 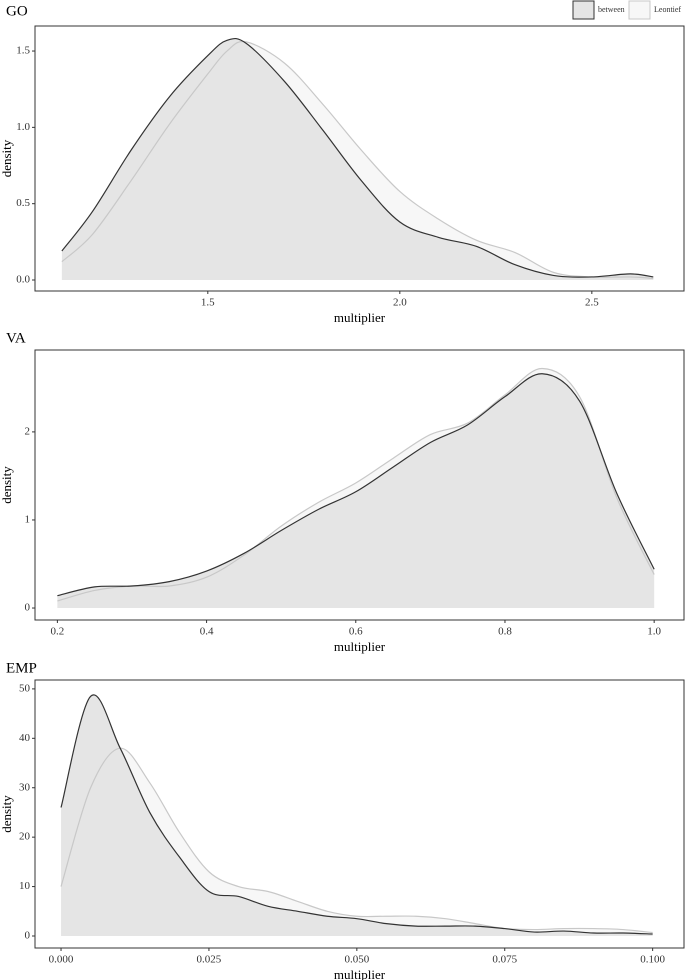 What do you see at coordinates (28, 431) in the screenshot?
I see `y-tick-label: 2` at bounding box center [28, 431].